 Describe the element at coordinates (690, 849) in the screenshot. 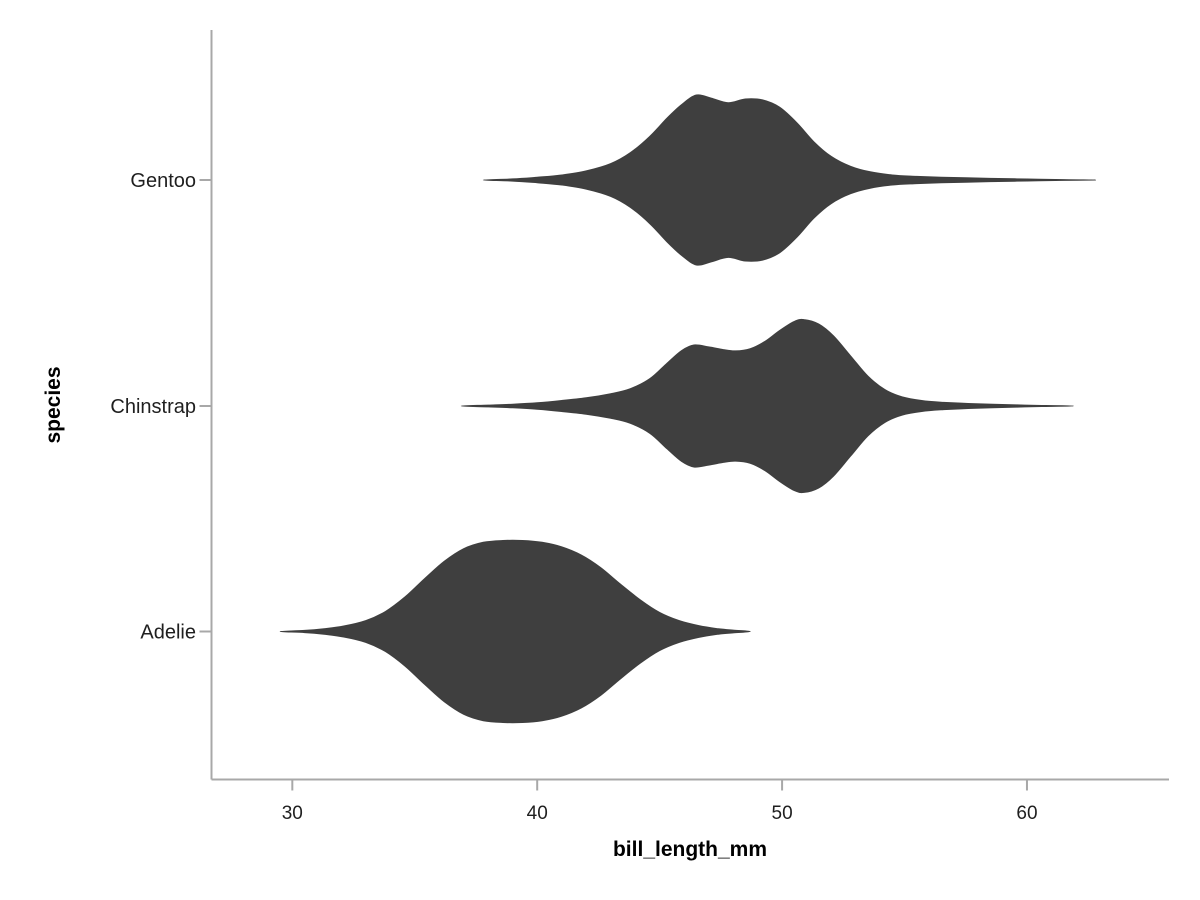

I see `x-axis-title: bill_length_mm` at that location.